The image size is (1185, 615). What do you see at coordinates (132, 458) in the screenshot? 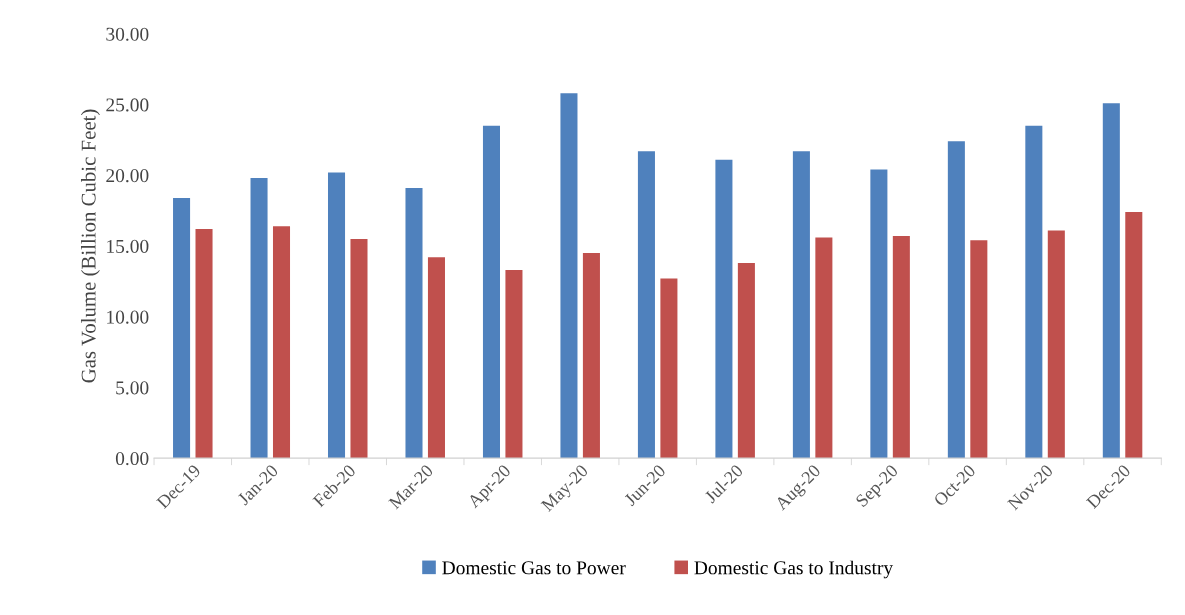
I see `y-tick-label: 0.00` at bounding box center [132, 458].